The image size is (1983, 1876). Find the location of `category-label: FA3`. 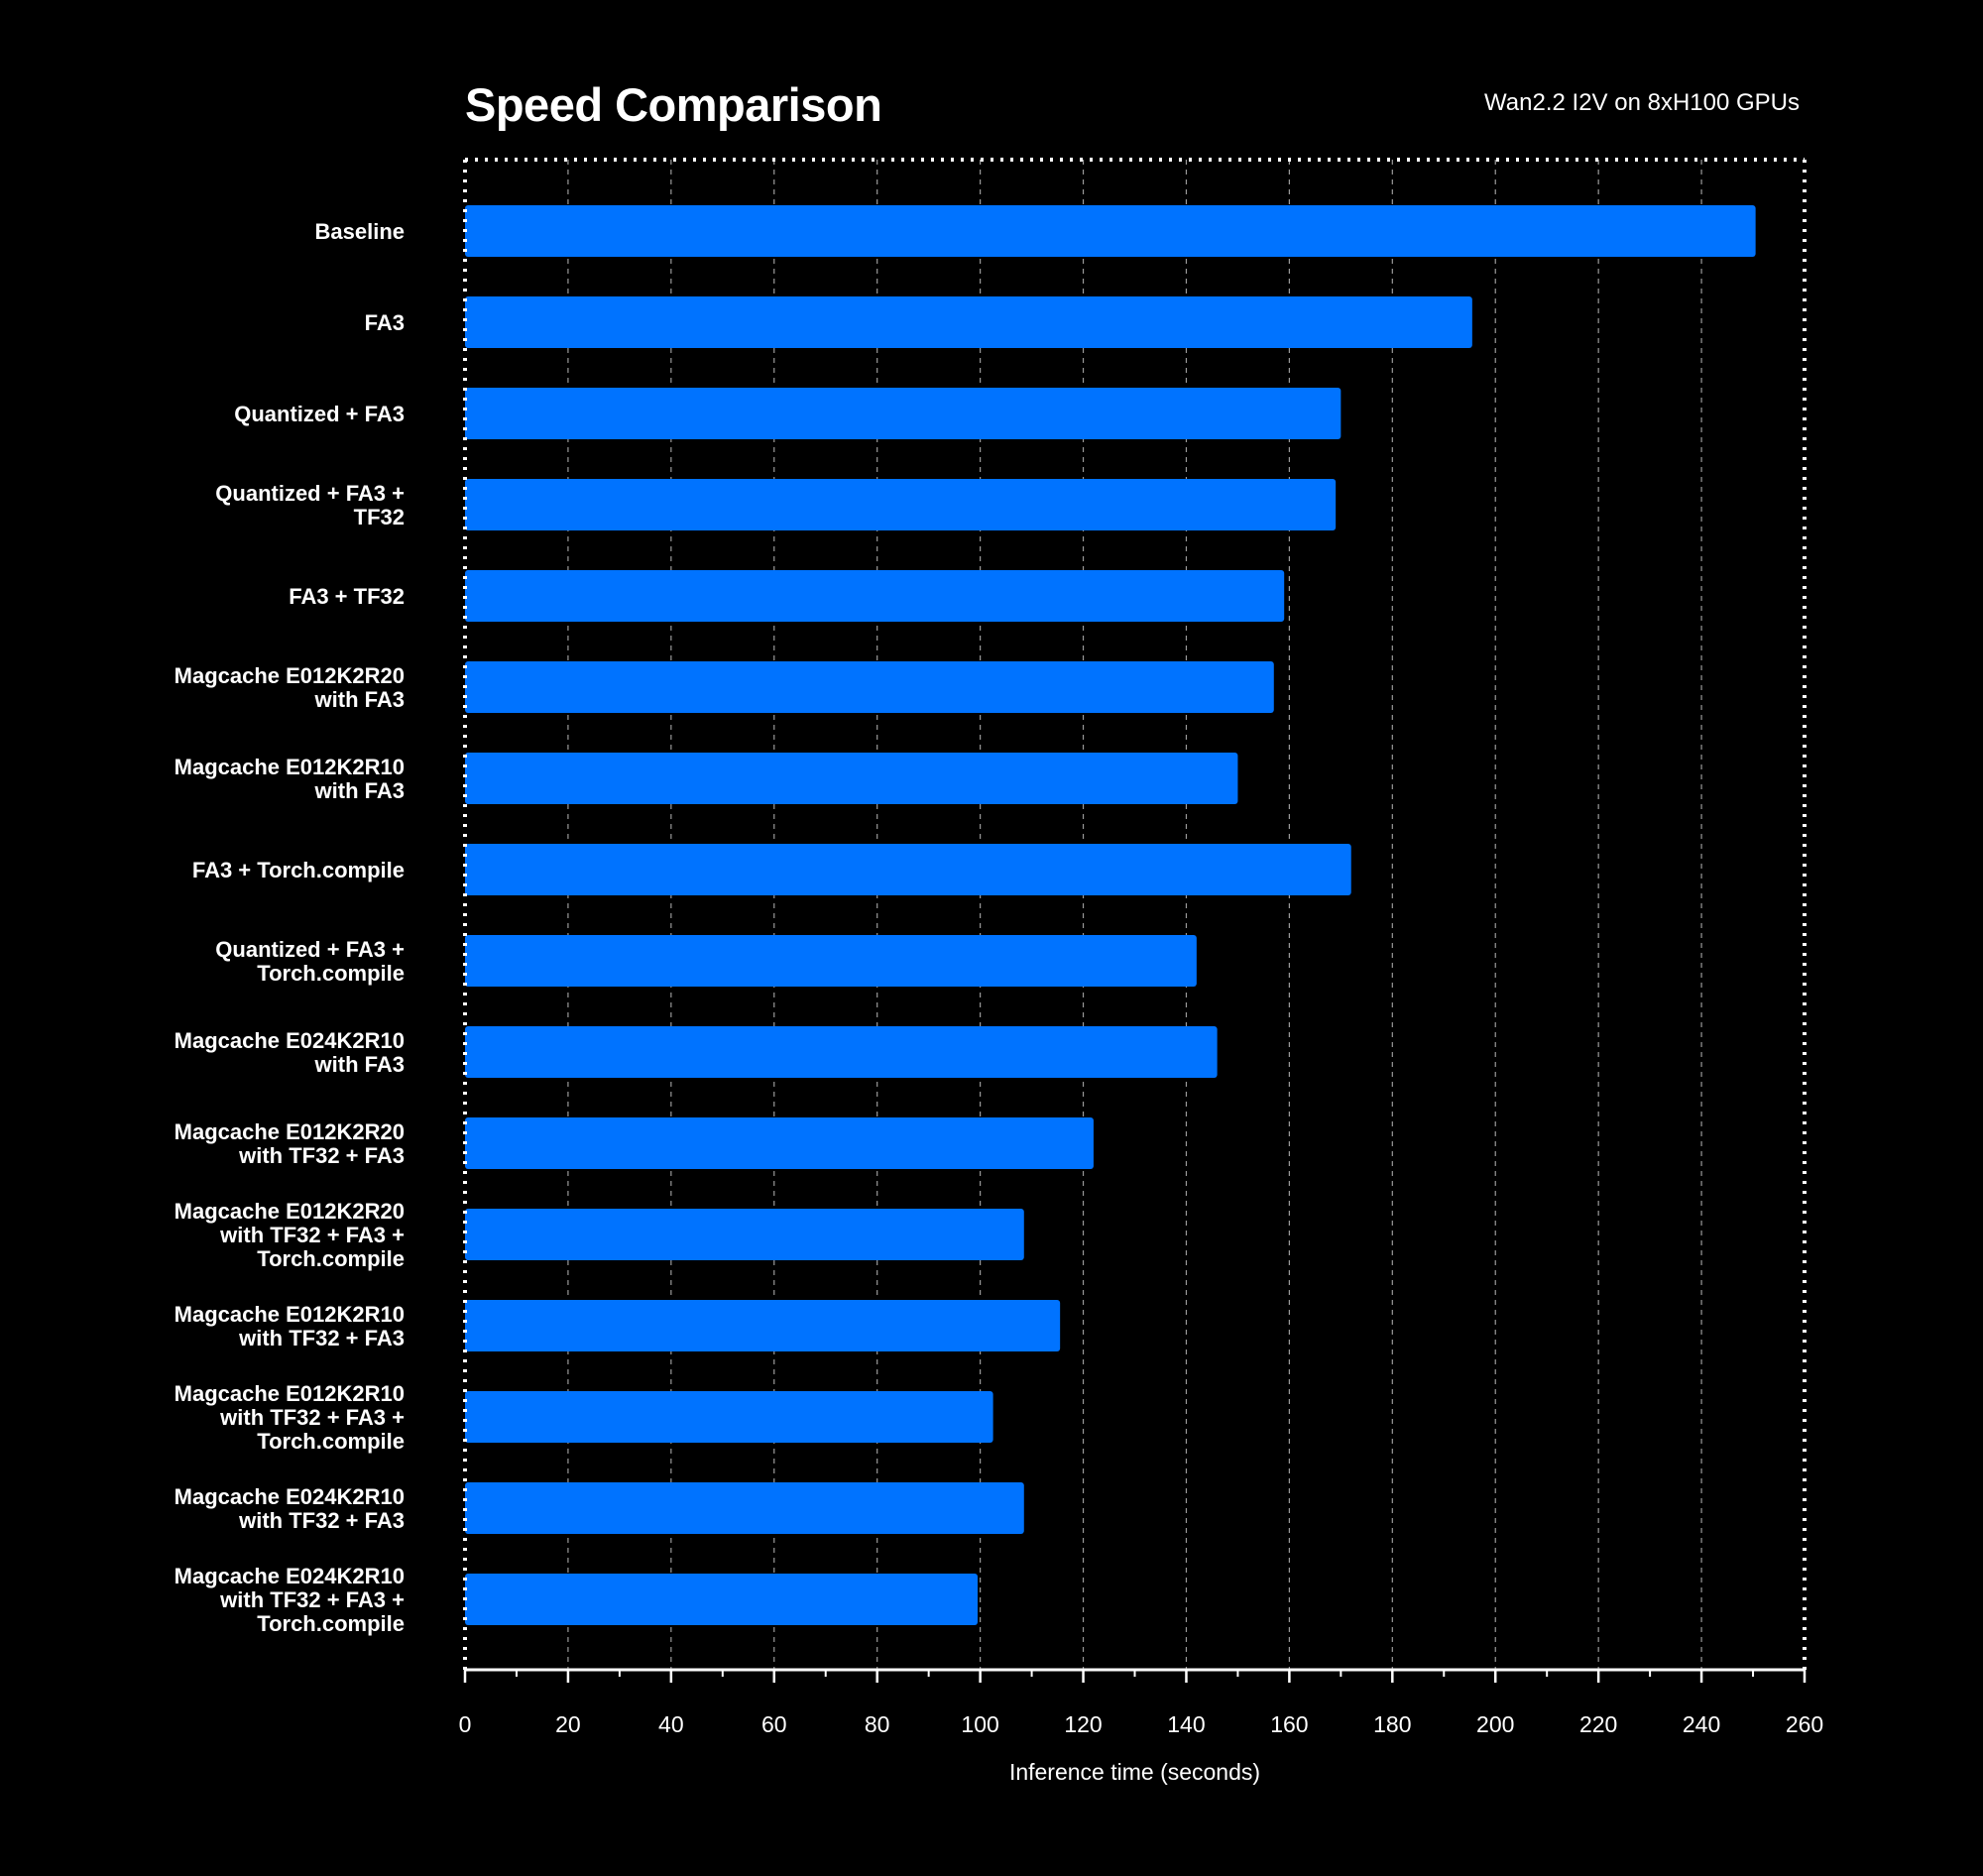

category-label: FA3 is located at coordinates (385, 322).